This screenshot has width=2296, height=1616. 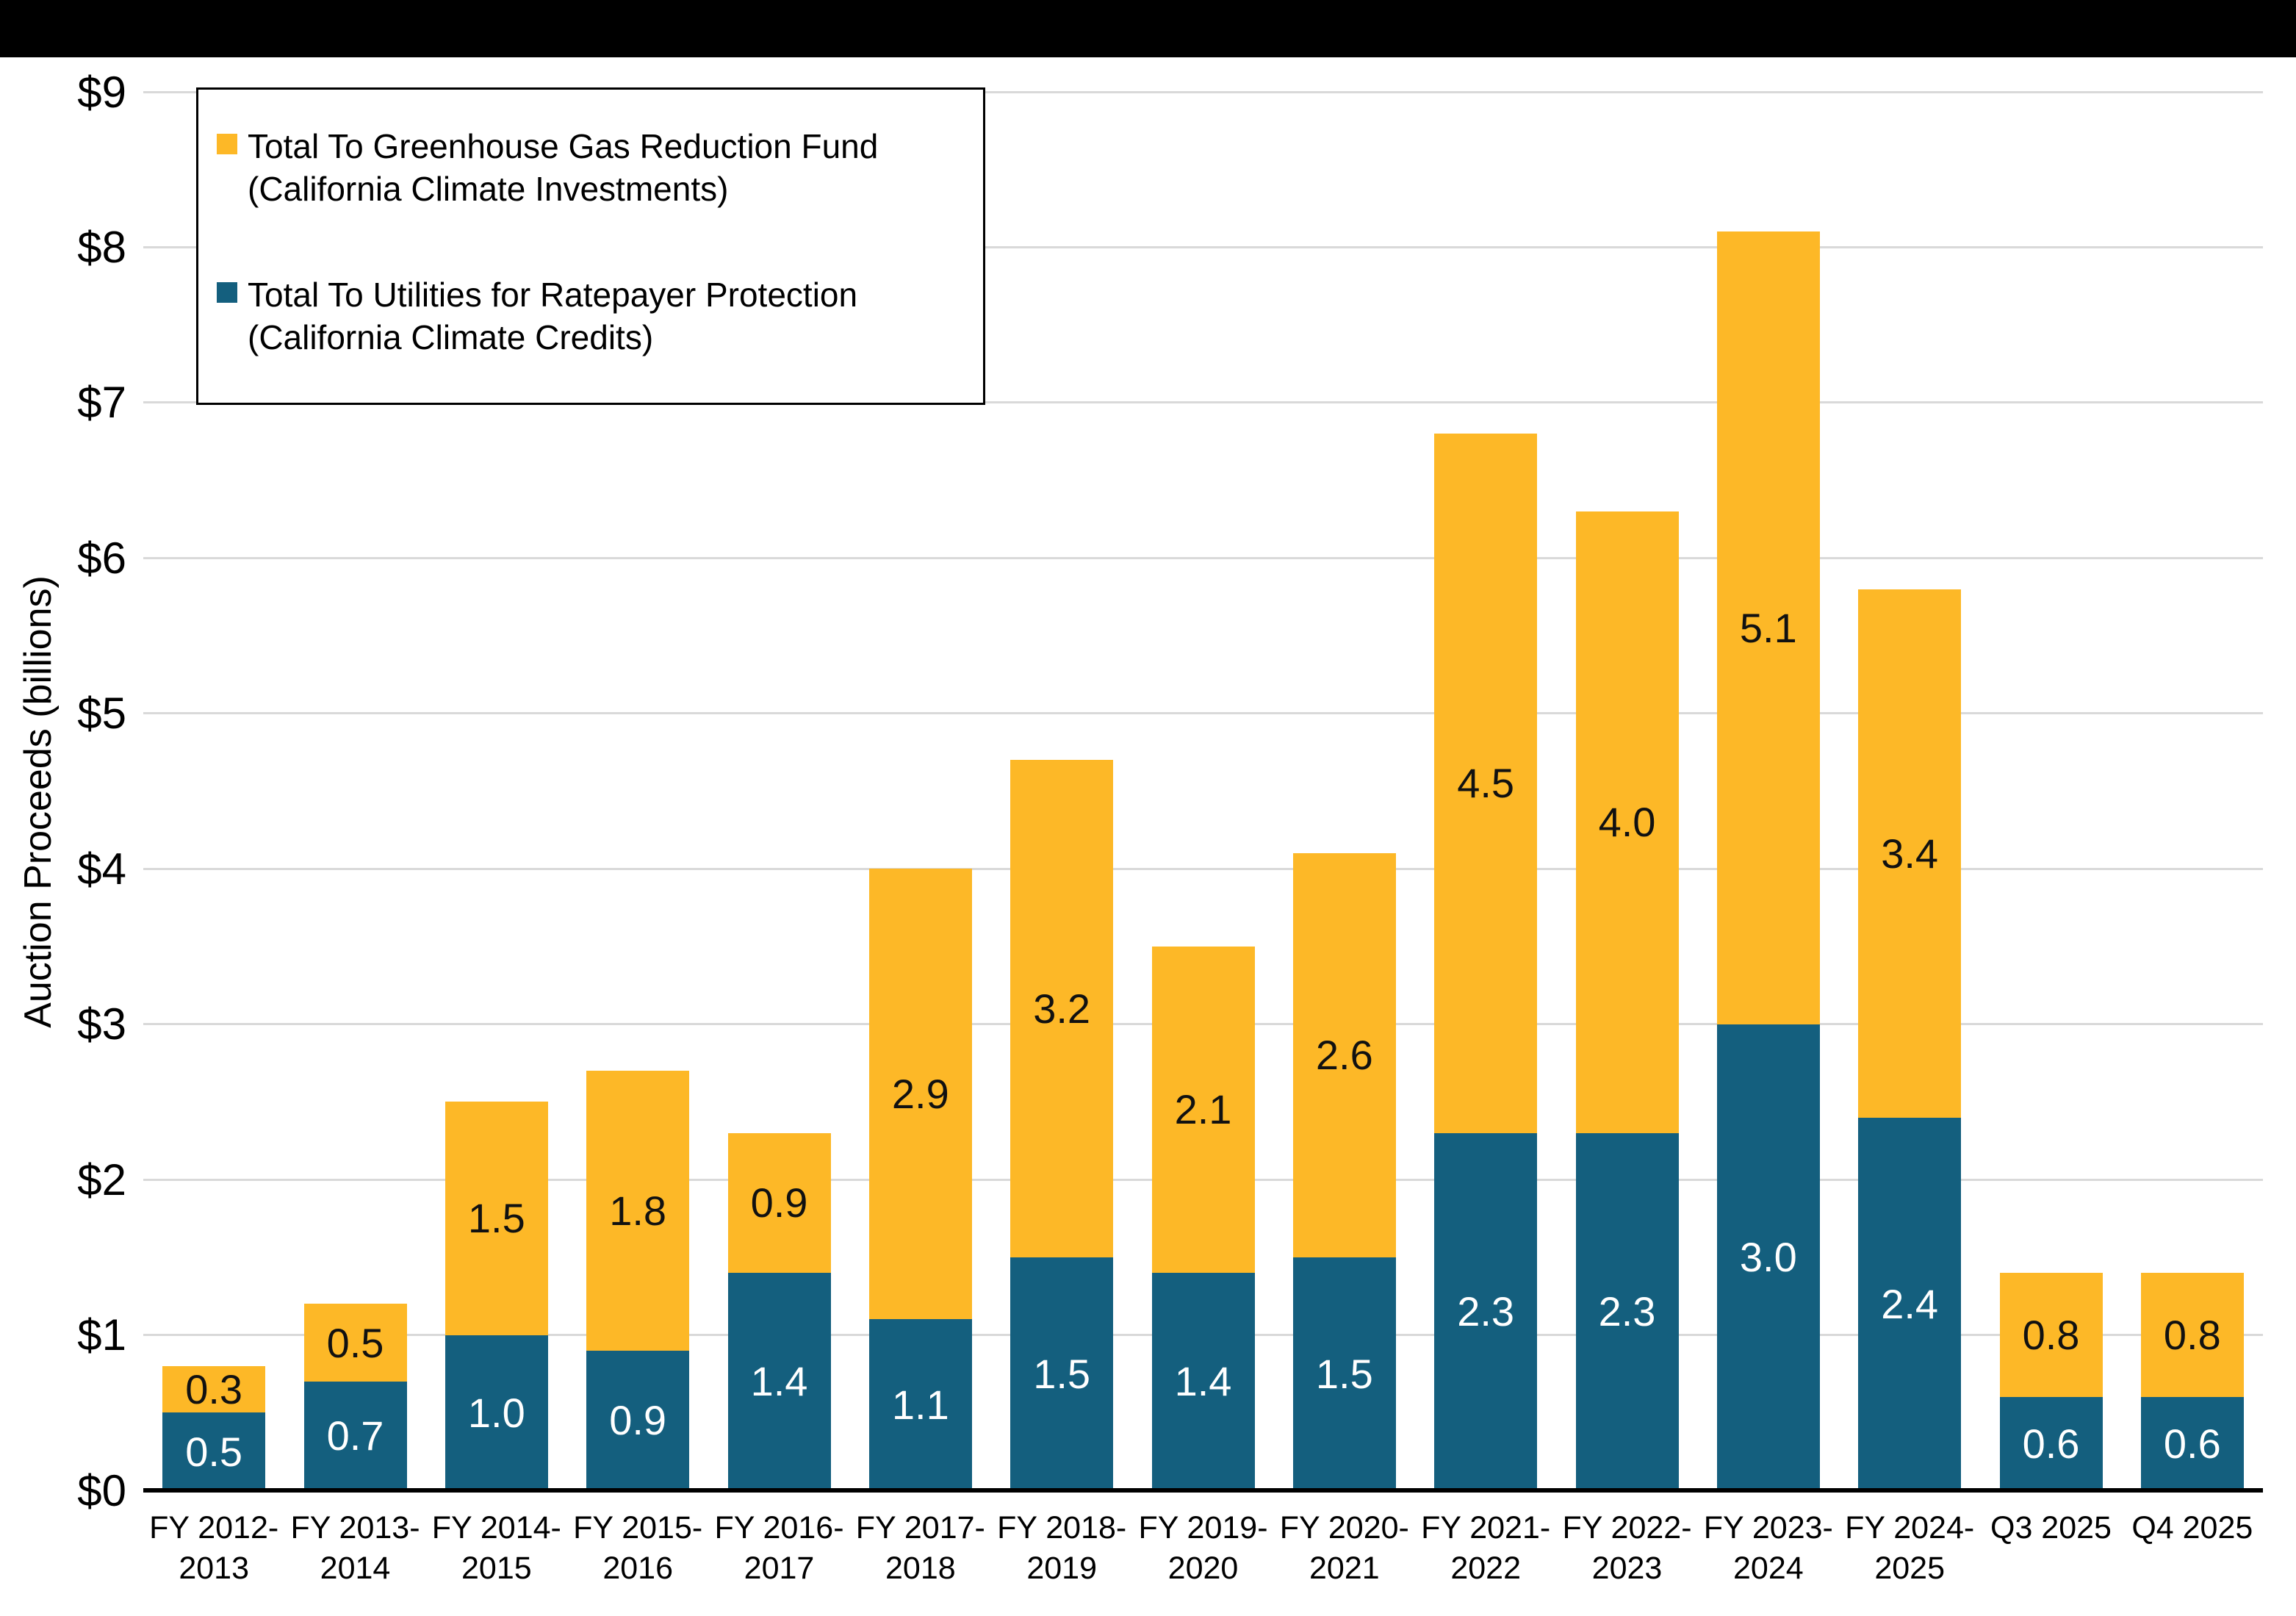 I want to click on legend-label-line: (California Climate Investments), so click(x=488, y=189).